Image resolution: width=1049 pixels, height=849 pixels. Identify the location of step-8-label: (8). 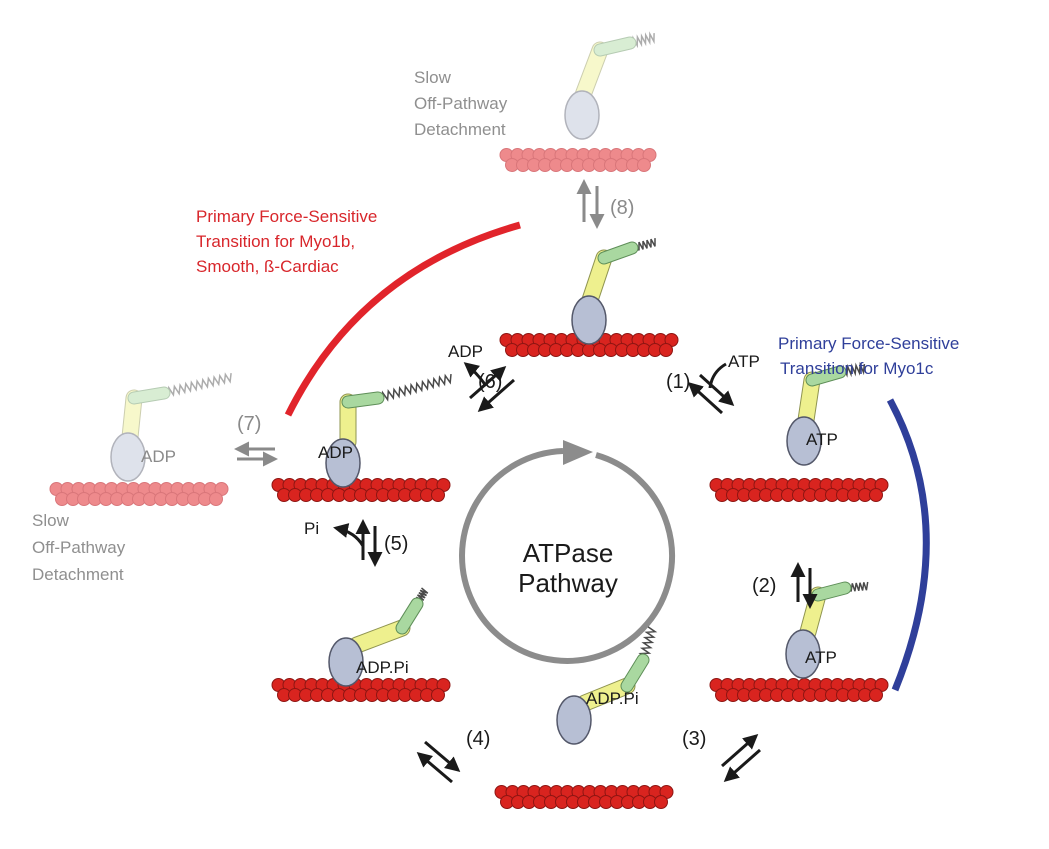
(622, 208).